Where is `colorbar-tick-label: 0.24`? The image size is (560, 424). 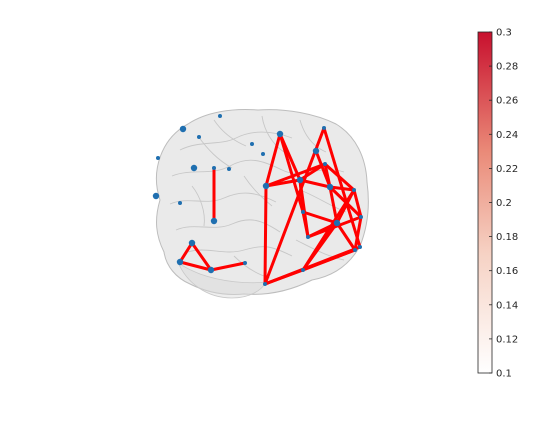 colorbar-tick-label: 0.24 is located at coordinates (507, 135).